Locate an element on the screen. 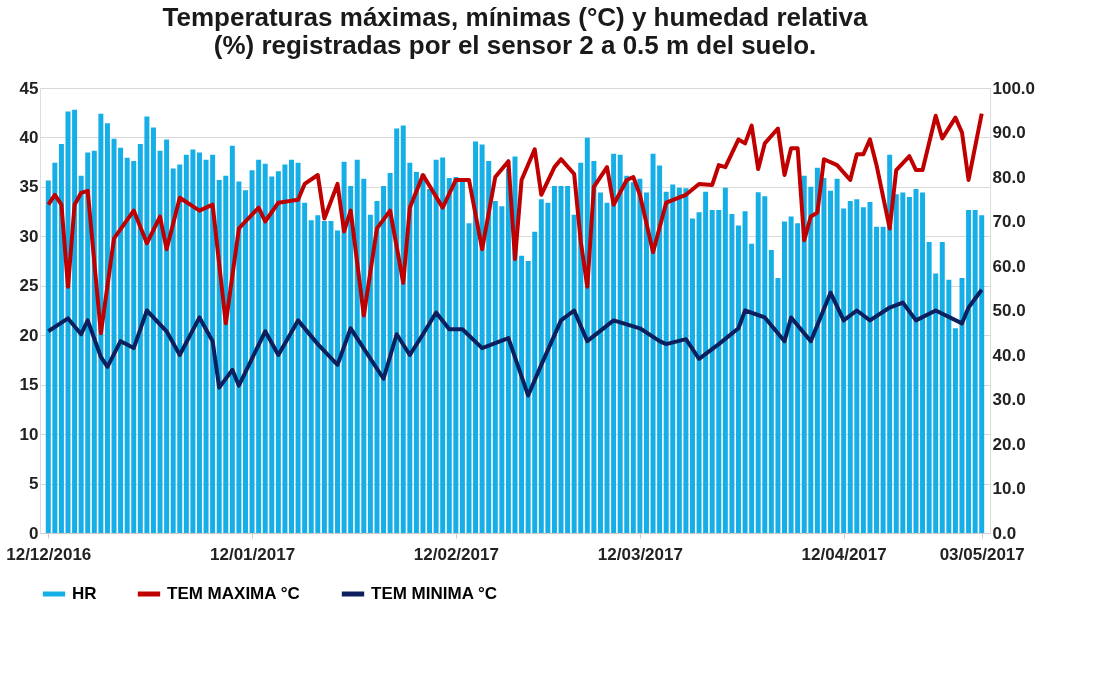 The height and width of the screenshot is (678, 1114). y2-tick-label: 80.0 is located at coordinates (1009, 177).